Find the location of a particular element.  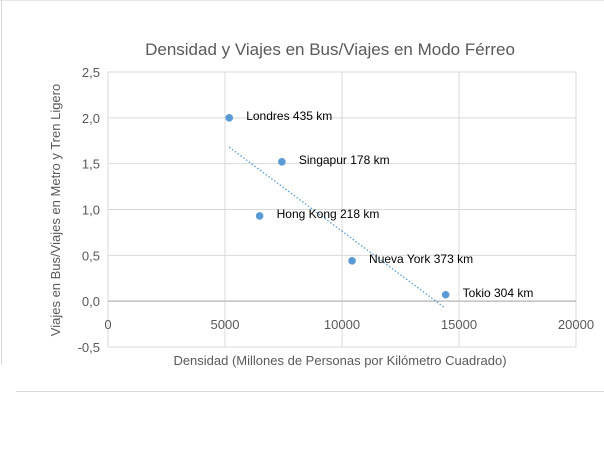

x-tick-label: 5000 is located at coordinates (225, 324).